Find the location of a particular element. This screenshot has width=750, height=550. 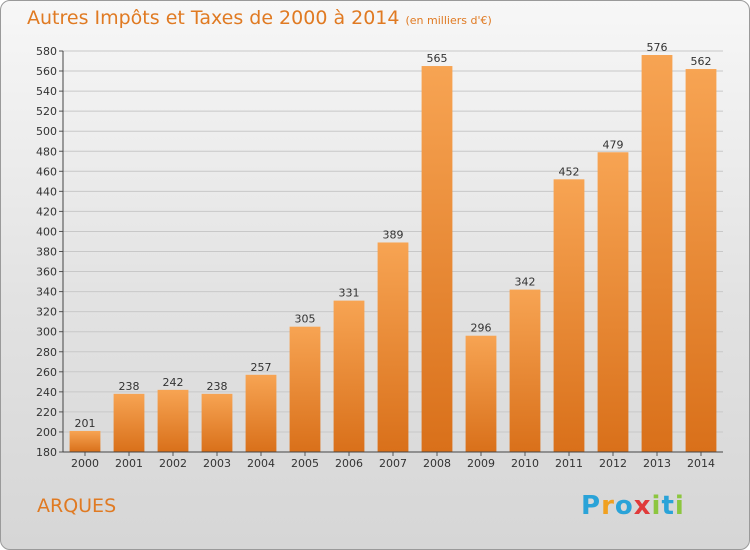

y-tick-label: 240 is located at coordinates (46, 392).